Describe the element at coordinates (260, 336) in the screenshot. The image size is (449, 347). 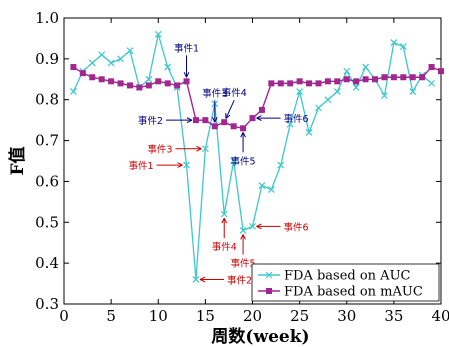
I see `x-axis-title: 周数(week)` at that location.